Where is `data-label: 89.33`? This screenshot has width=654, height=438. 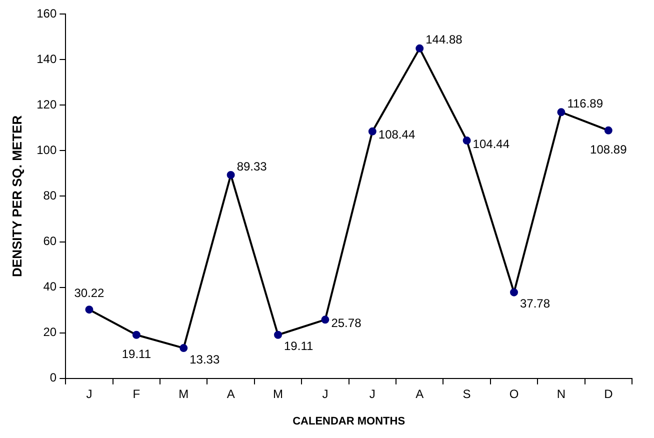 data-label: 89.33 is located at coordinates (252, 166).